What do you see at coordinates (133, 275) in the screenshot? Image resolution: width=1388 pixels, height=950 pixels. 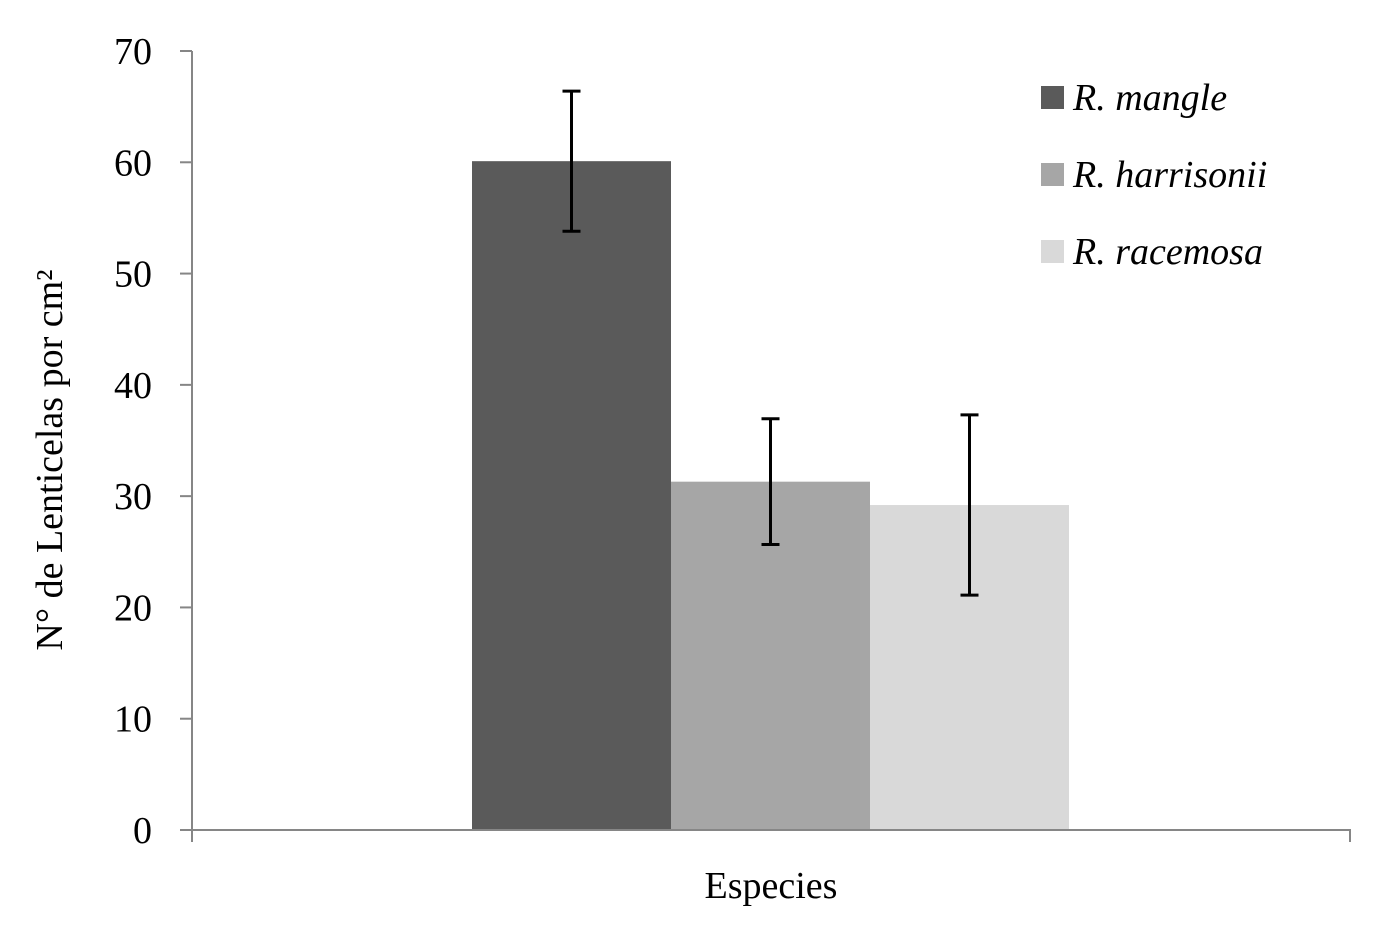 I see `y-tick-label: 50` at bounding box center [133, 275].